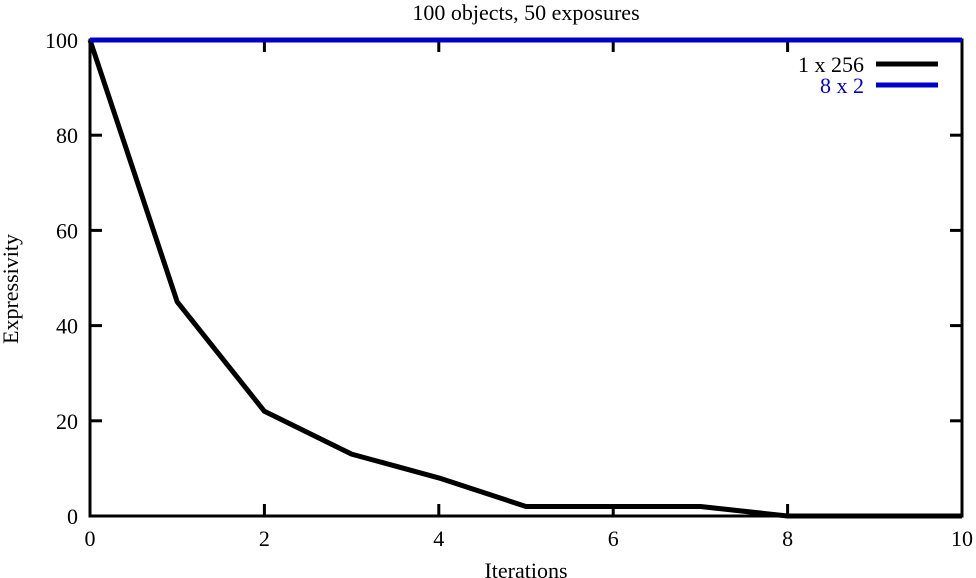 This screenshot has width=976, height=578. I want to click on x-tick-label: 8, so click(787, 538).